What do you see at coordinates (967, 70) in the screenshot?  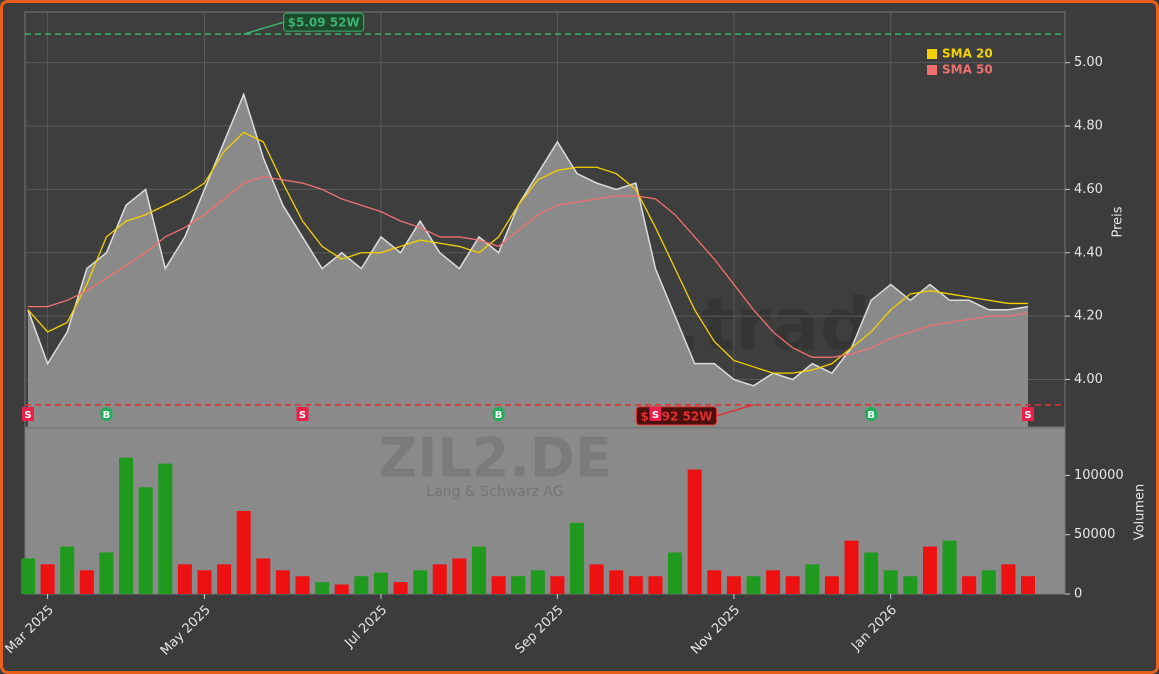 I see `legend-label: SMA 50` at bounding box center [967, 70].